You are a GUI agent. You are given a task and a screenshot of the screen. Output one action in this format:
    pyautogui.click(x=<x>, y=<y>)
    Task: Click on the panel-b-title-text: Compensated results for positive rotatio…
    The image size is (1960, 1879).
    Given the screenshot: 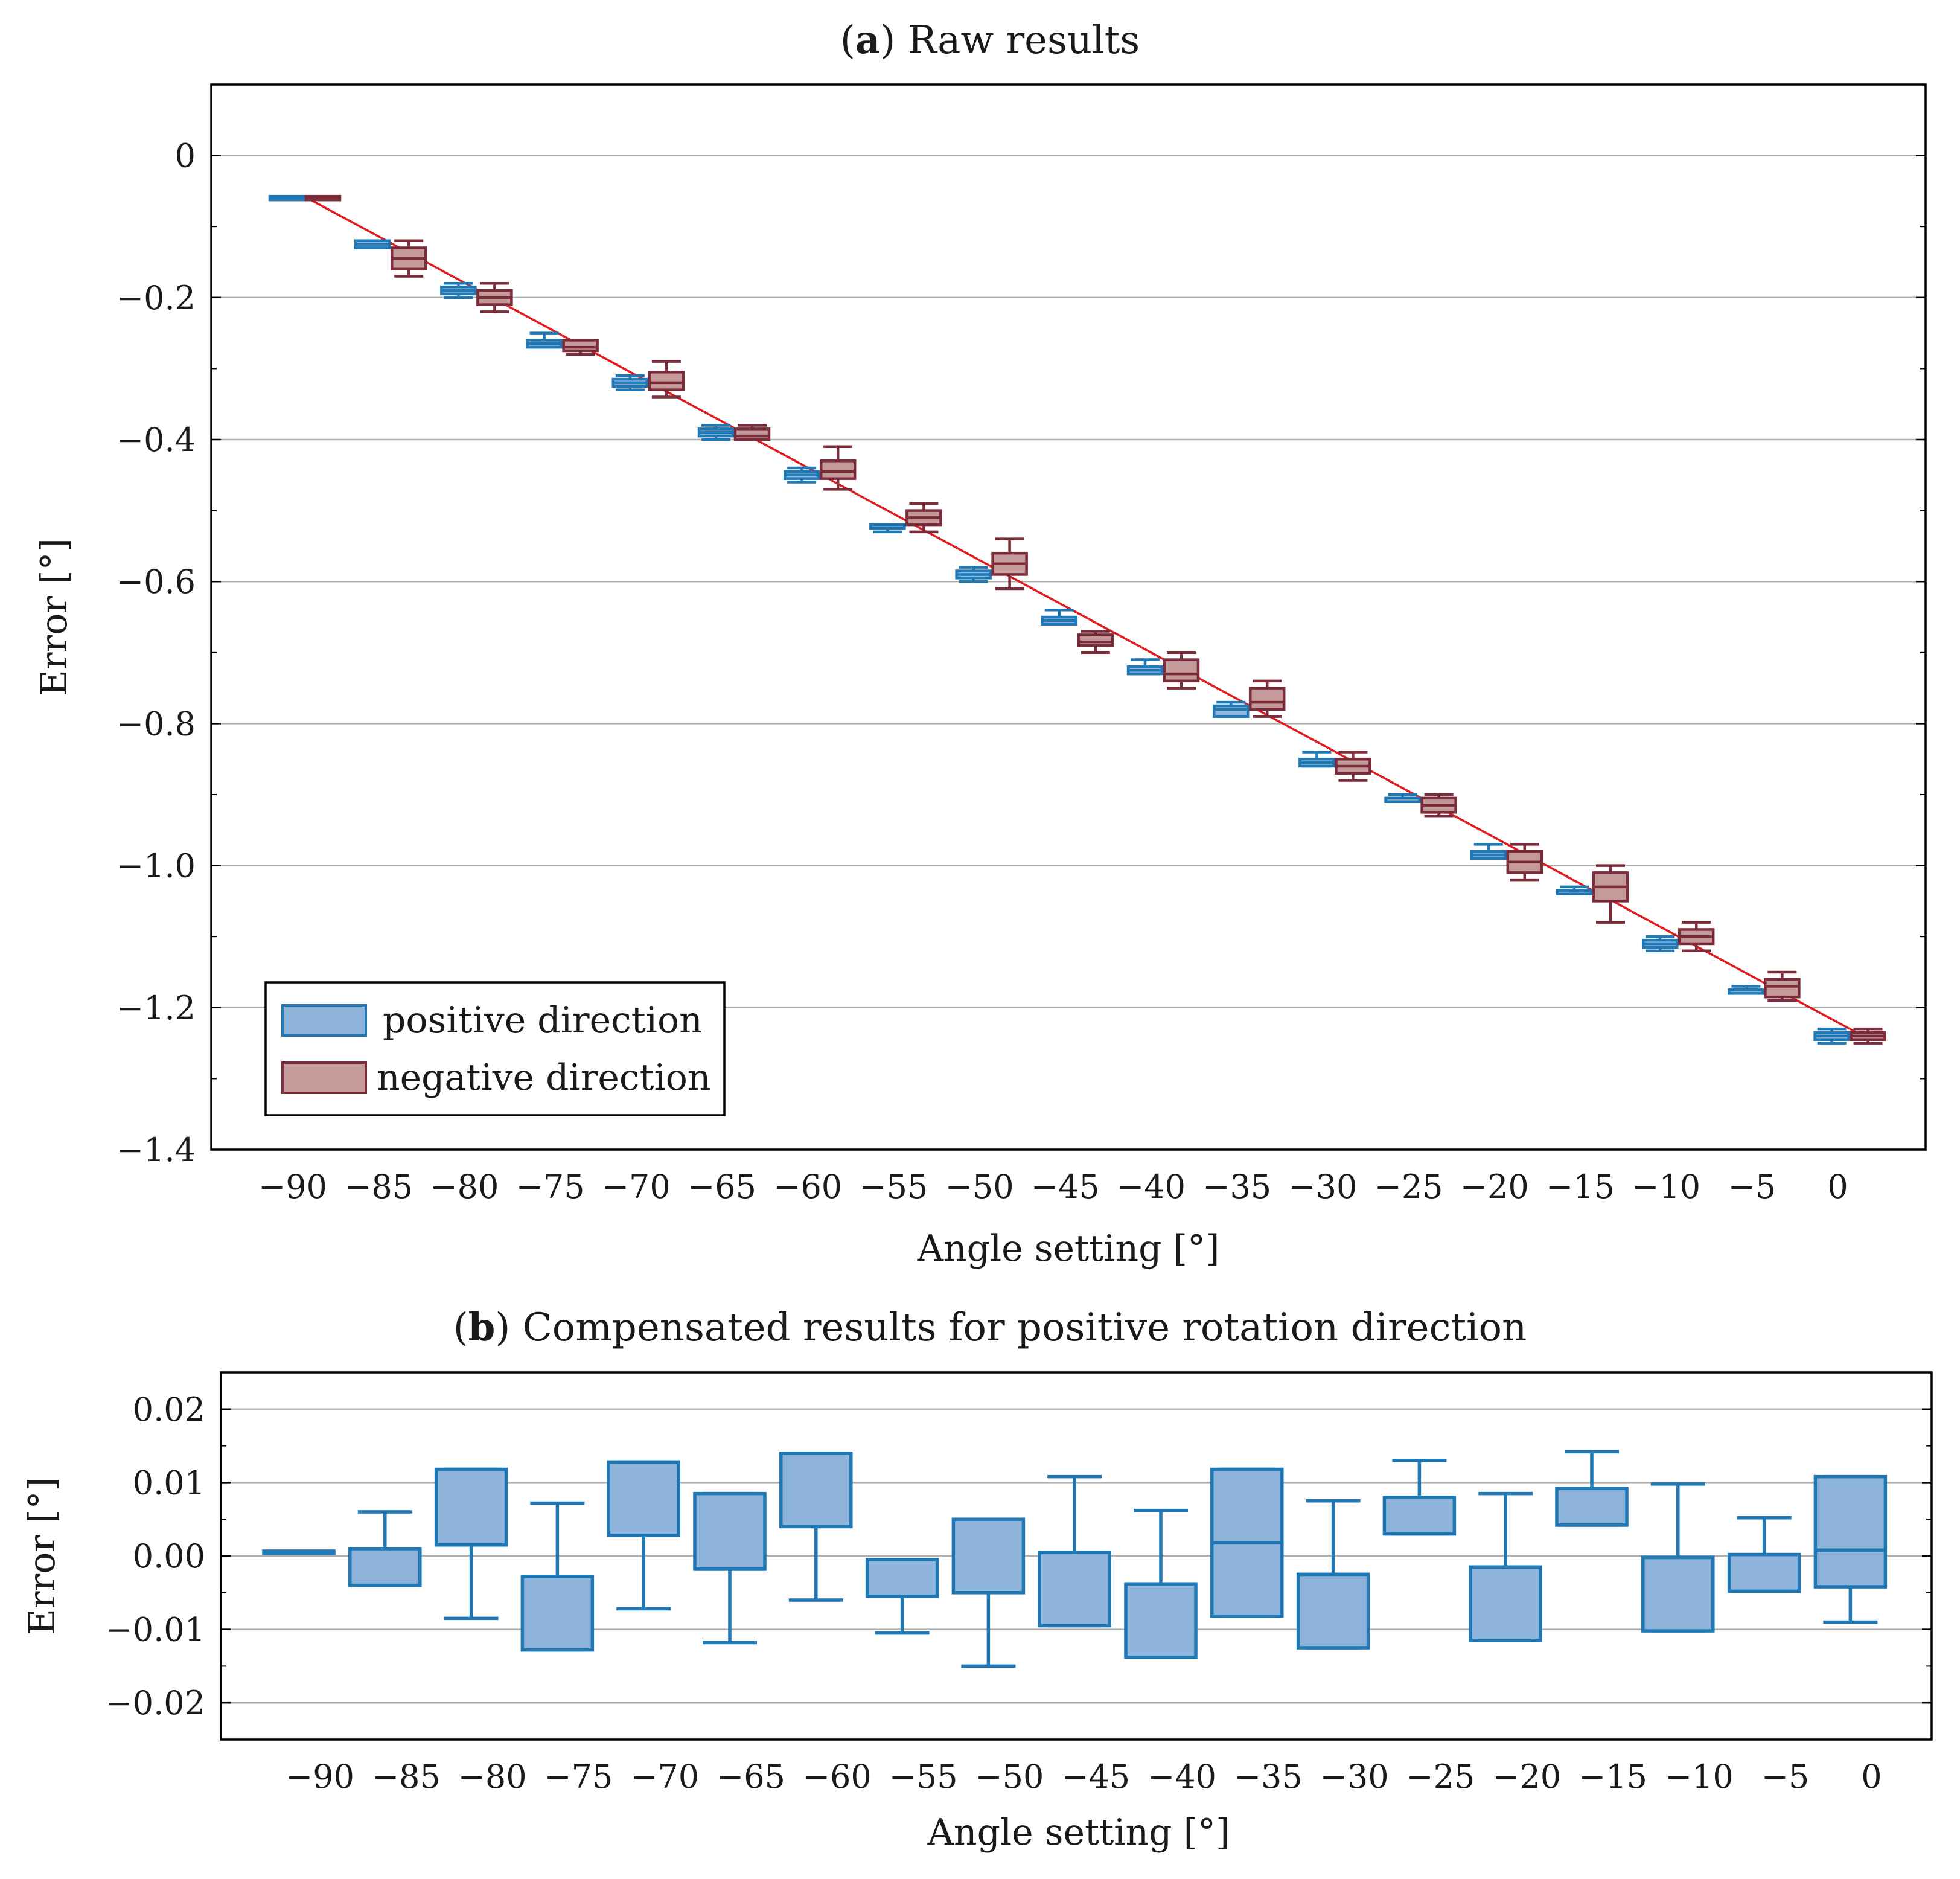 What is the action you would take?
    pyautogui.click(x=1025, y=1328)
    